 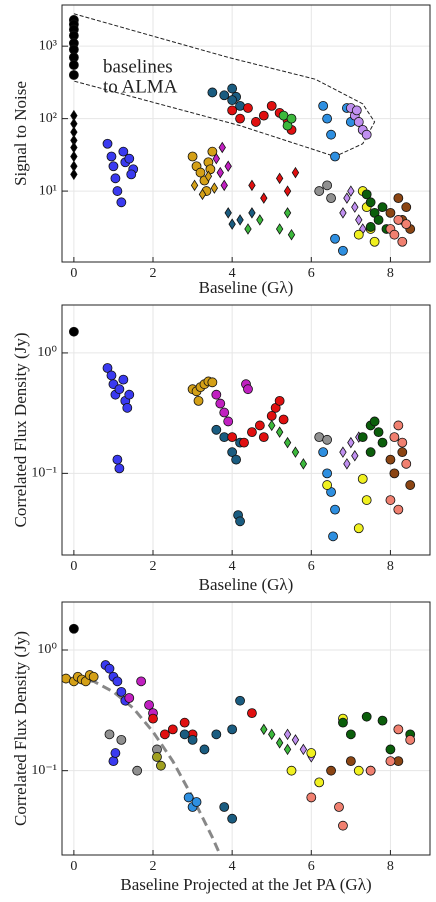 What do you see at coordinates (48, 45) in the screenshot?
I see `y-tick-label: 10³` at bounding box center [48, 45].